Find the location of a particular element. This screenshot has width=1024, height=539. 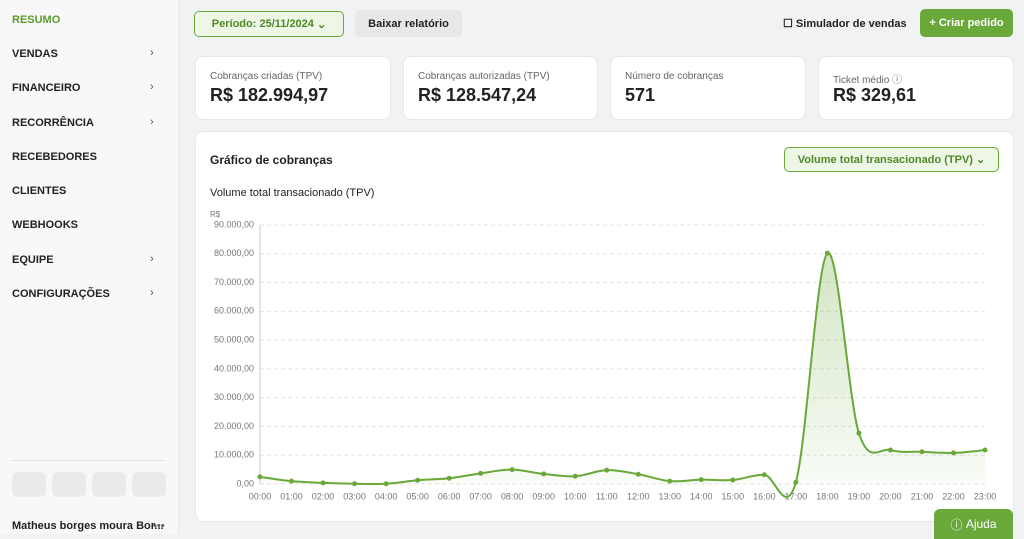

x-tick-label: 20:00 is located at coordinates (890, 496).